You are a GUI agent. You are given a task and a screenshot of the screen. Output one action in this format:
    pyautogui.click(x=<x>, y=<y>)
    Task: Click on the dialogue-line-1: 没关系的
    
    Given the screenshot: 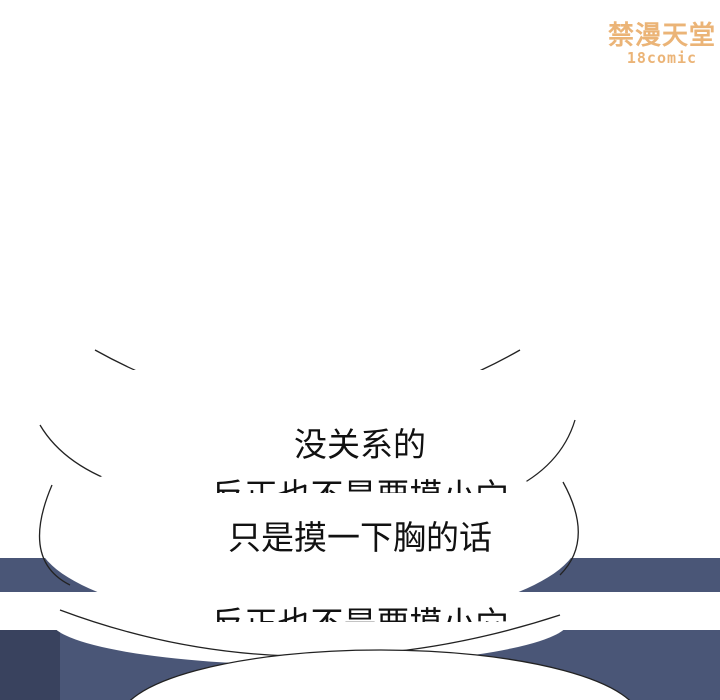 What is the action you would take?
    pyautogui.click(x=360, y=444)
    